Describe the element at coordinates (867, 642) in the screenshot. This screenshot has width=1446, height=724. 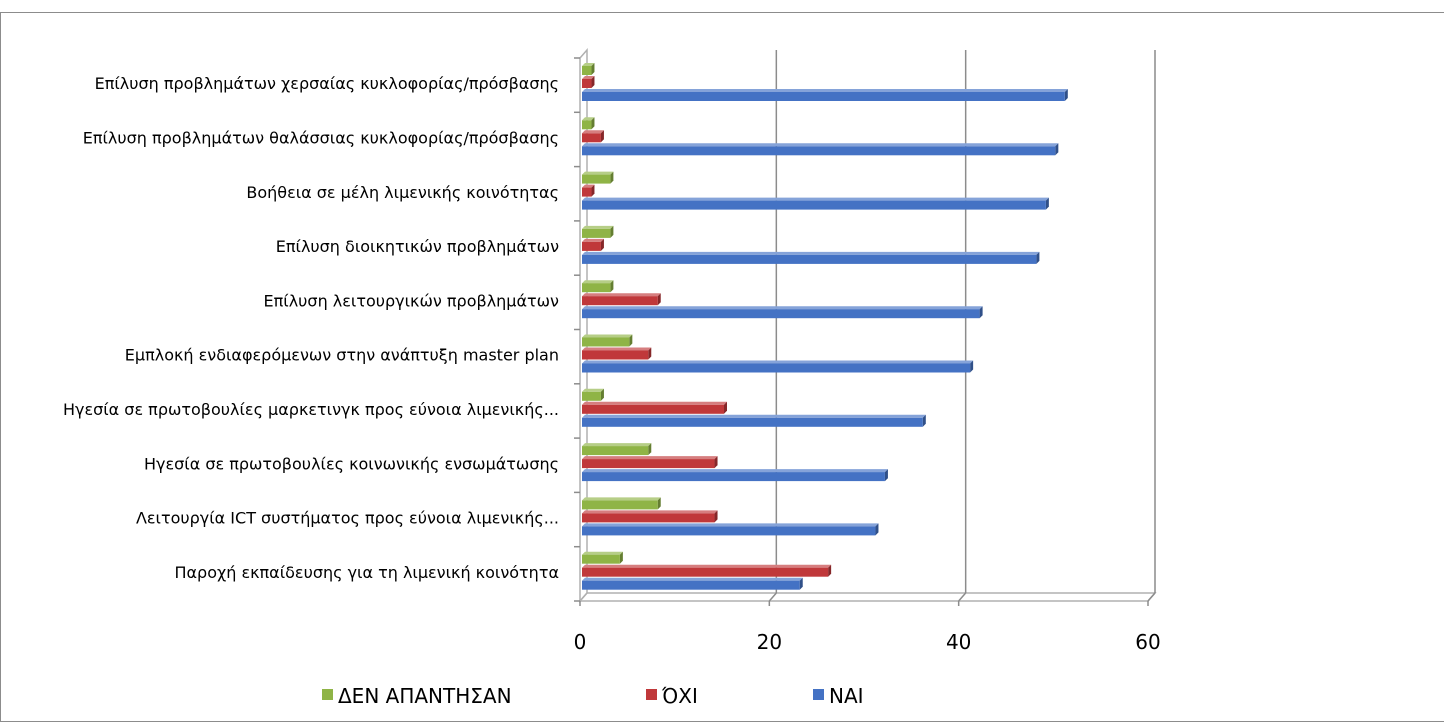
I see `x-axis-tick-labels: 0 20 40 60` at that location.